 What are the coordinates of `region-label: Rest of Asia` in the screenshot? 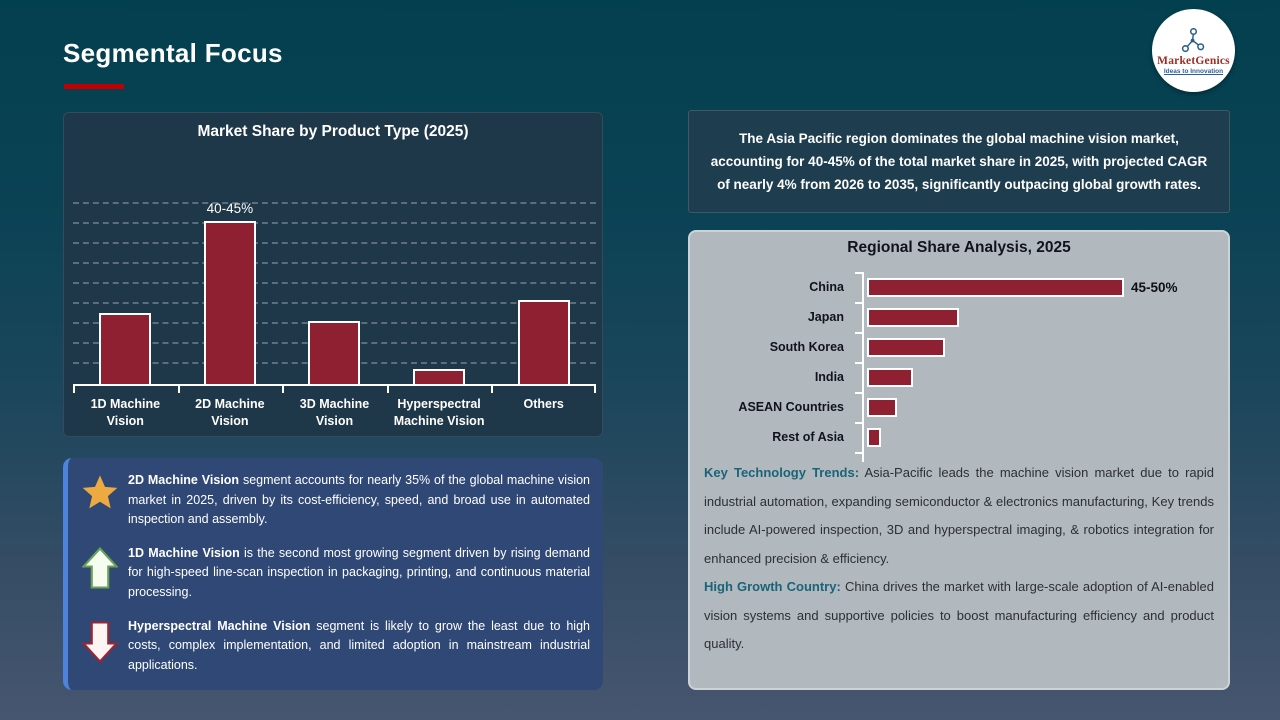 It's located at (808, 437).